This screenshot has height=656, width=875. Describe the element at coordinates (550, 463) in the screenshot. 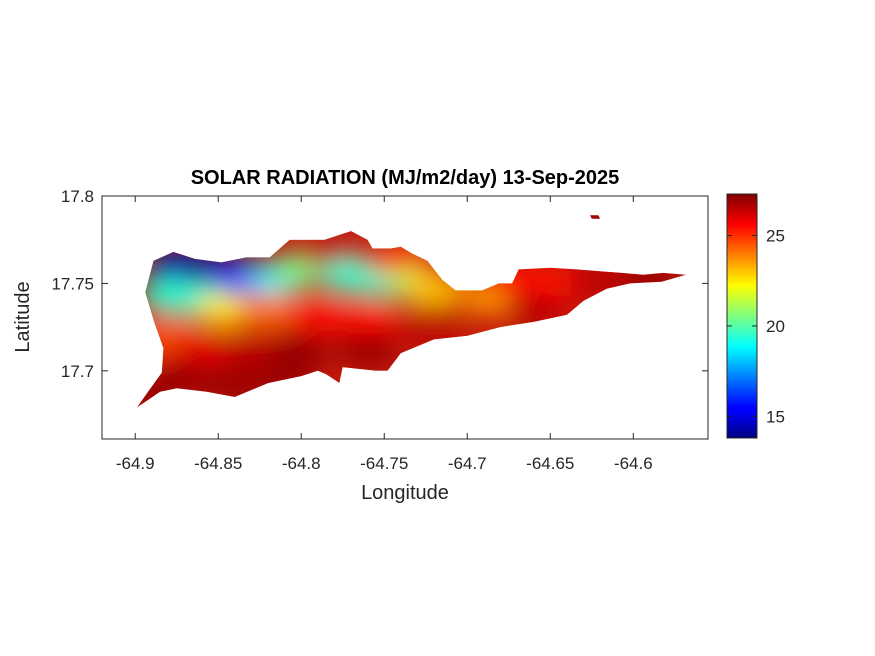

I see `x-tick-label: -64.65` at that location.